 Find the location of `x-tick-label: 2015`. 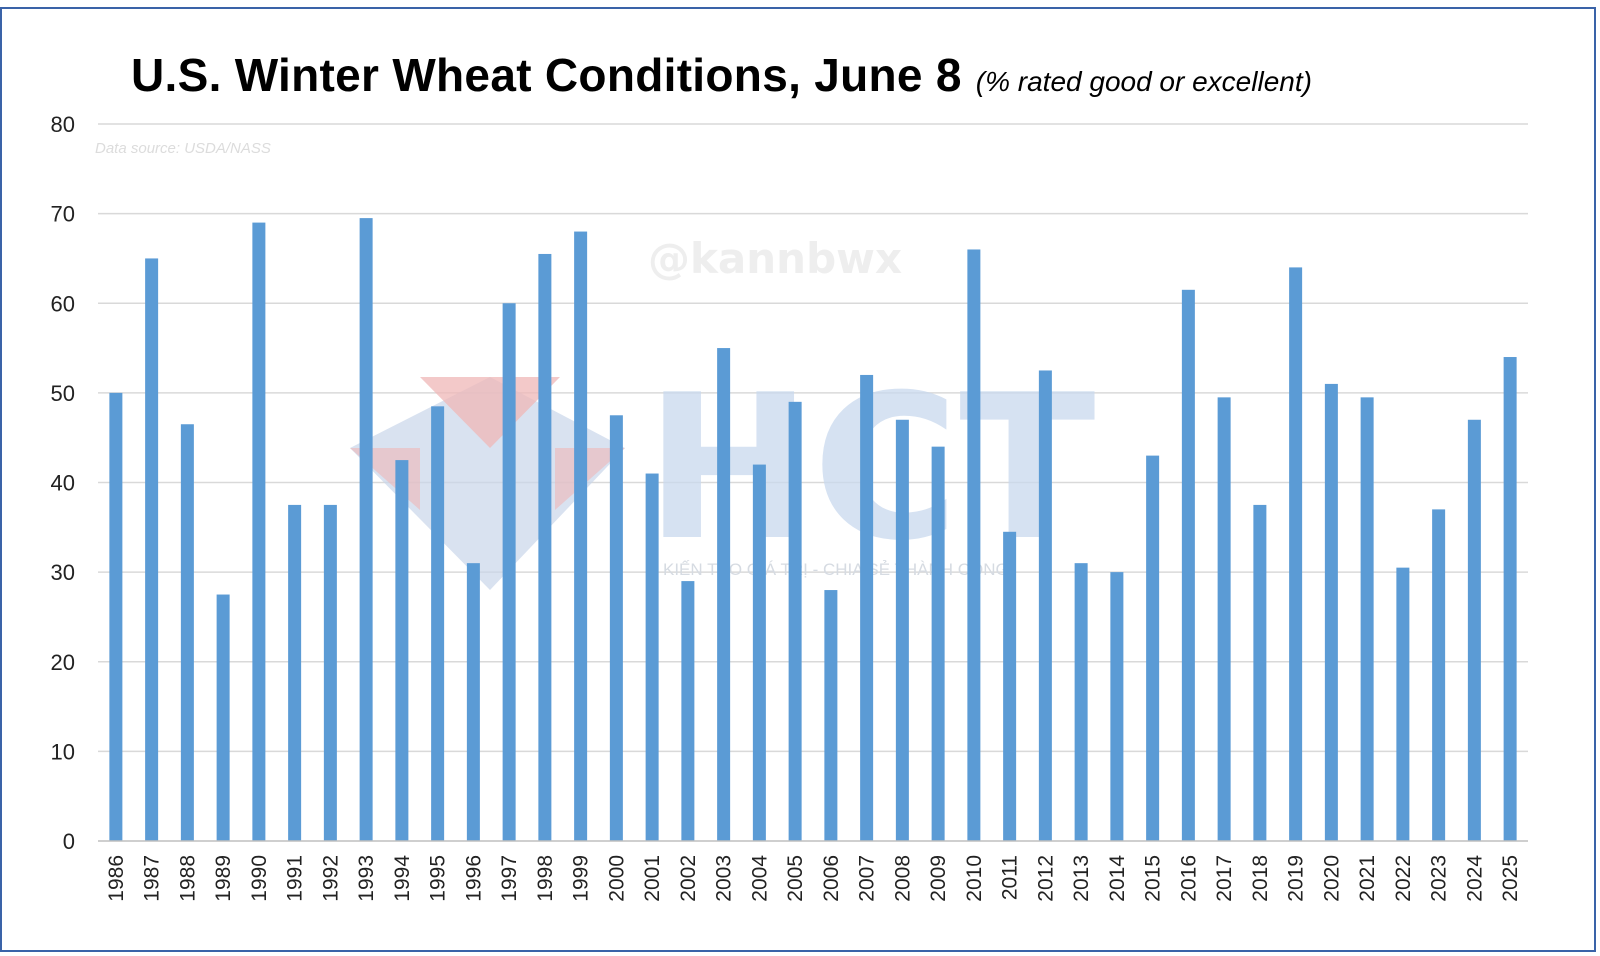

x-tick-label: 2015 is located at coordinates (1153, 878).